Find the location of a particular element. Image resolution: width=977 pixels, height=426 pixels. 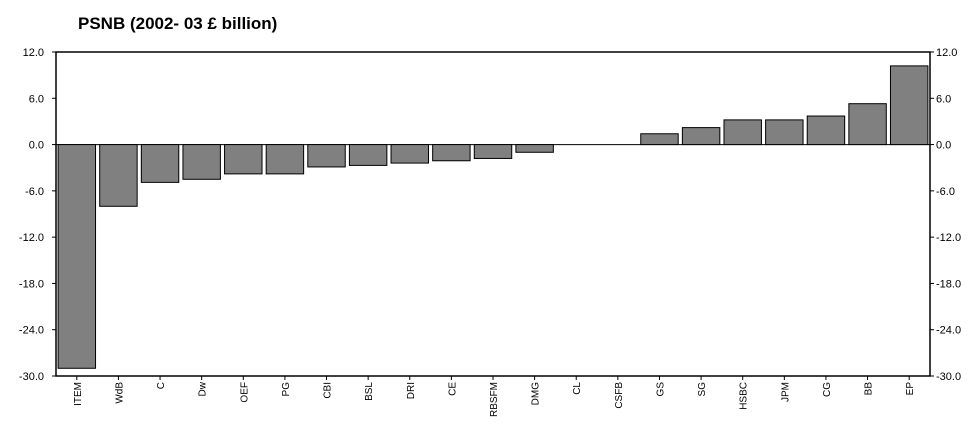

category-label: DRI is located at coordinates (411, 390).